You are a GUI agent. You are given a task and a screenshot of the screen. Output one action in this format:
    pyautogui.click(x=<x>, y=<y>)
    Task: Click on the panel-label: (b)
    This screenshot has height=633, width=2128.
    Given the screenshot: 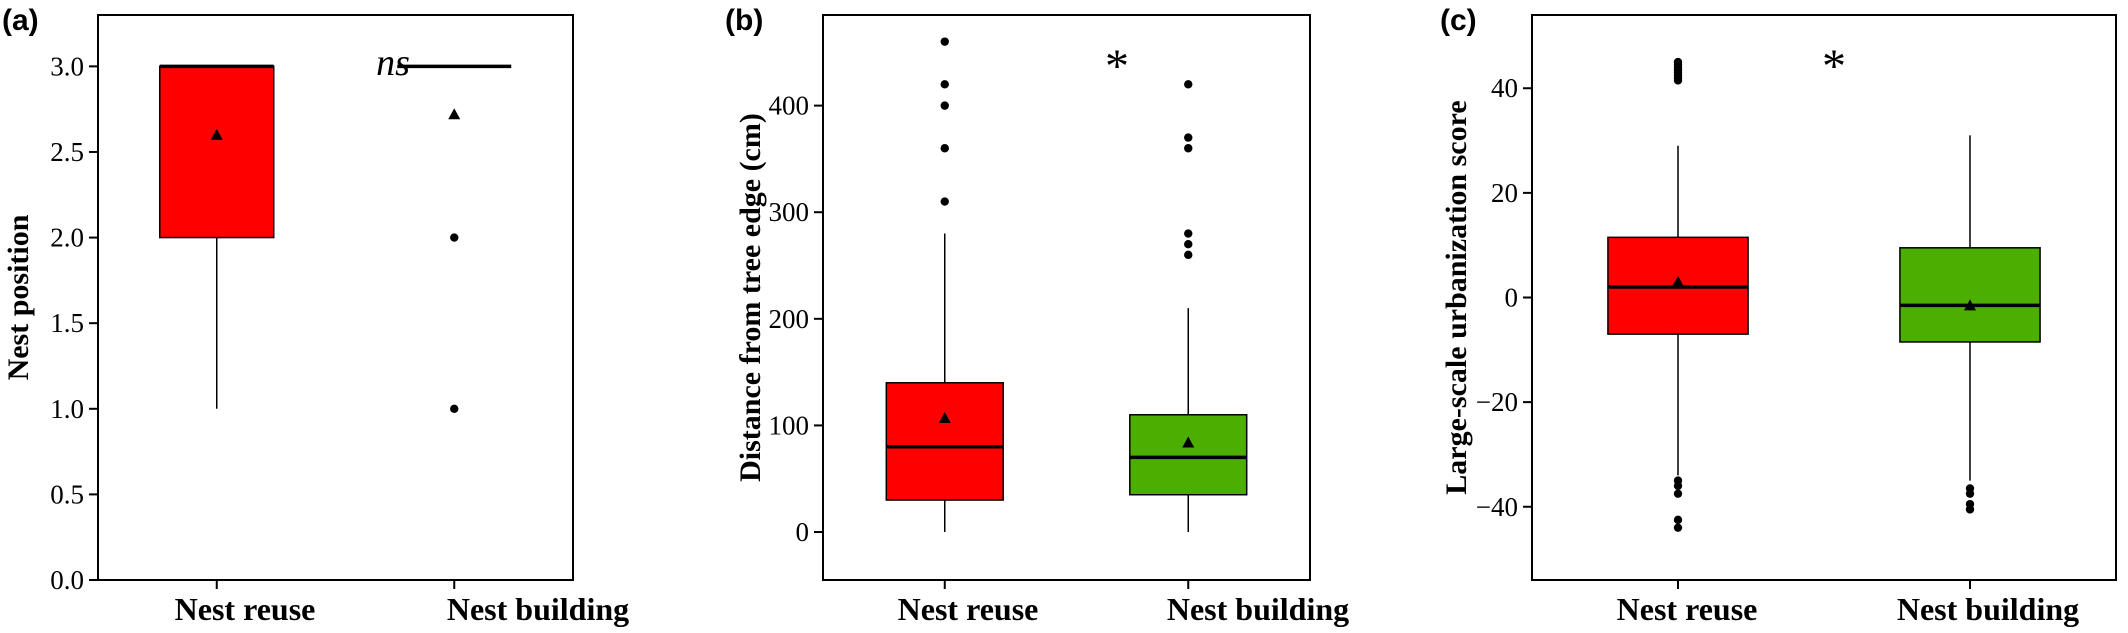 What is the action you would take?
    pyautogui.click(x=744, y=20)
    